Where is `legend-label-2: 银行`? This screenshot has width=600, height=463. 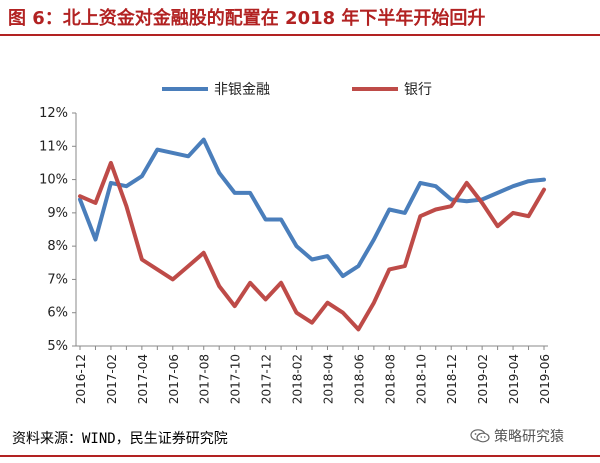 legend-label-2: 银行 is located at coordinates (418, 90).